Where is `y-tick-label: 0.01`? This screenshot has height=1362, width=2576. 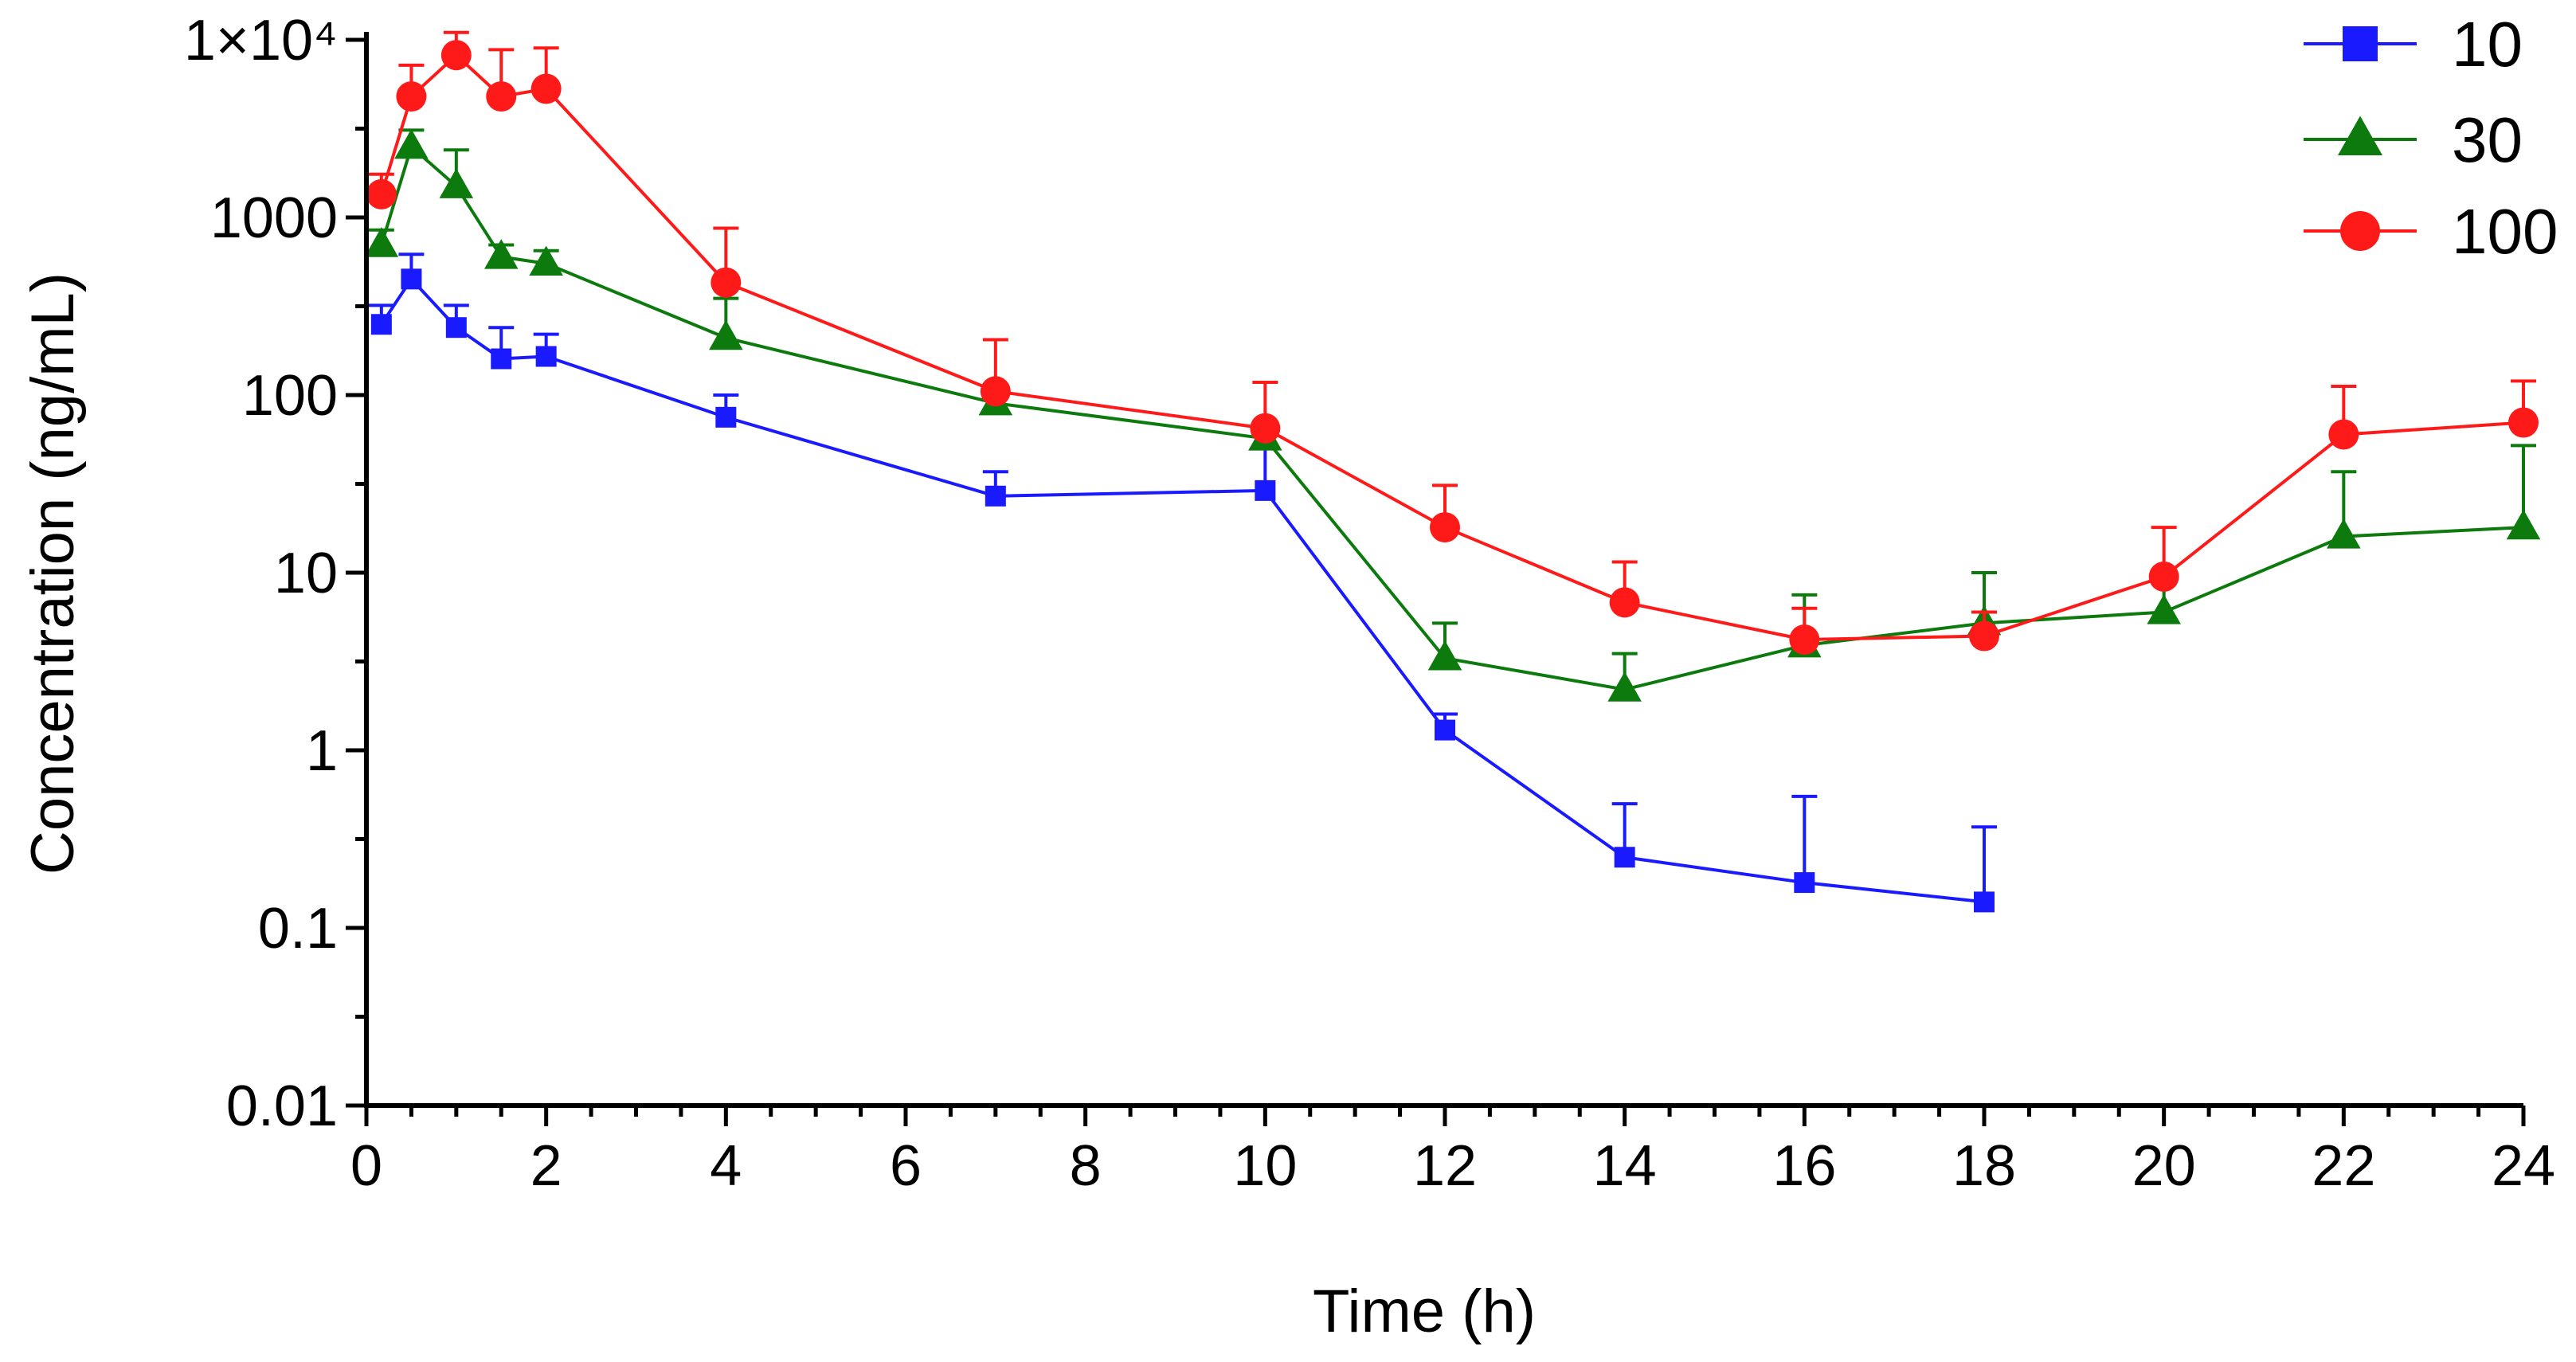 y-tick-label: 0.01 is located at coordinates (282, 1106).